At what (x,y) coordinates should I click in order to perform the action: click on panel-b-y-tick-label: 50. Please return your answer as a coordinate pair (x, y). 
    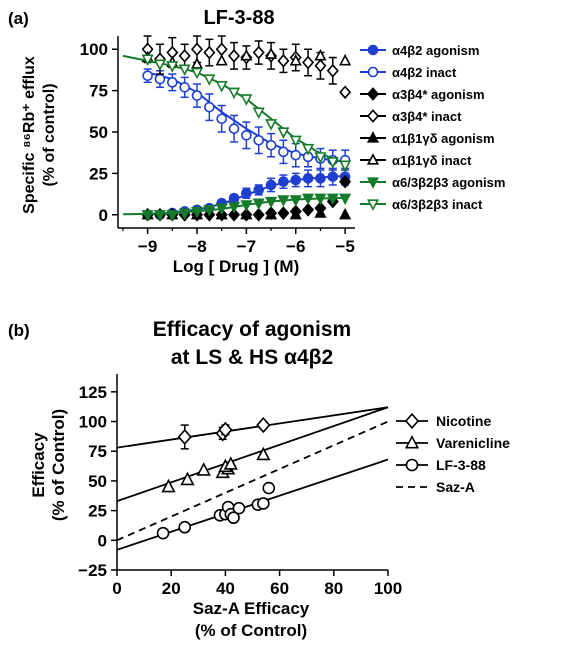
    Looking at the image, I should click on (97, 481).